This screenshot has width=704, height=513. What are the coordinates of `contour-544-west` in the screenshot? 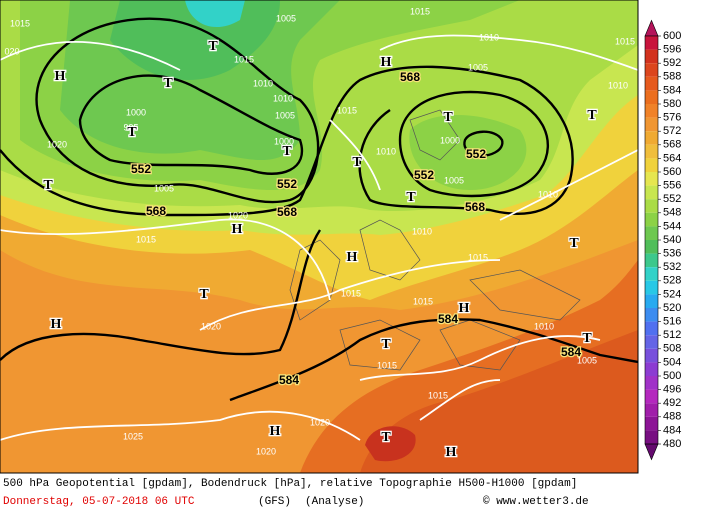 It's located at (191, 124).